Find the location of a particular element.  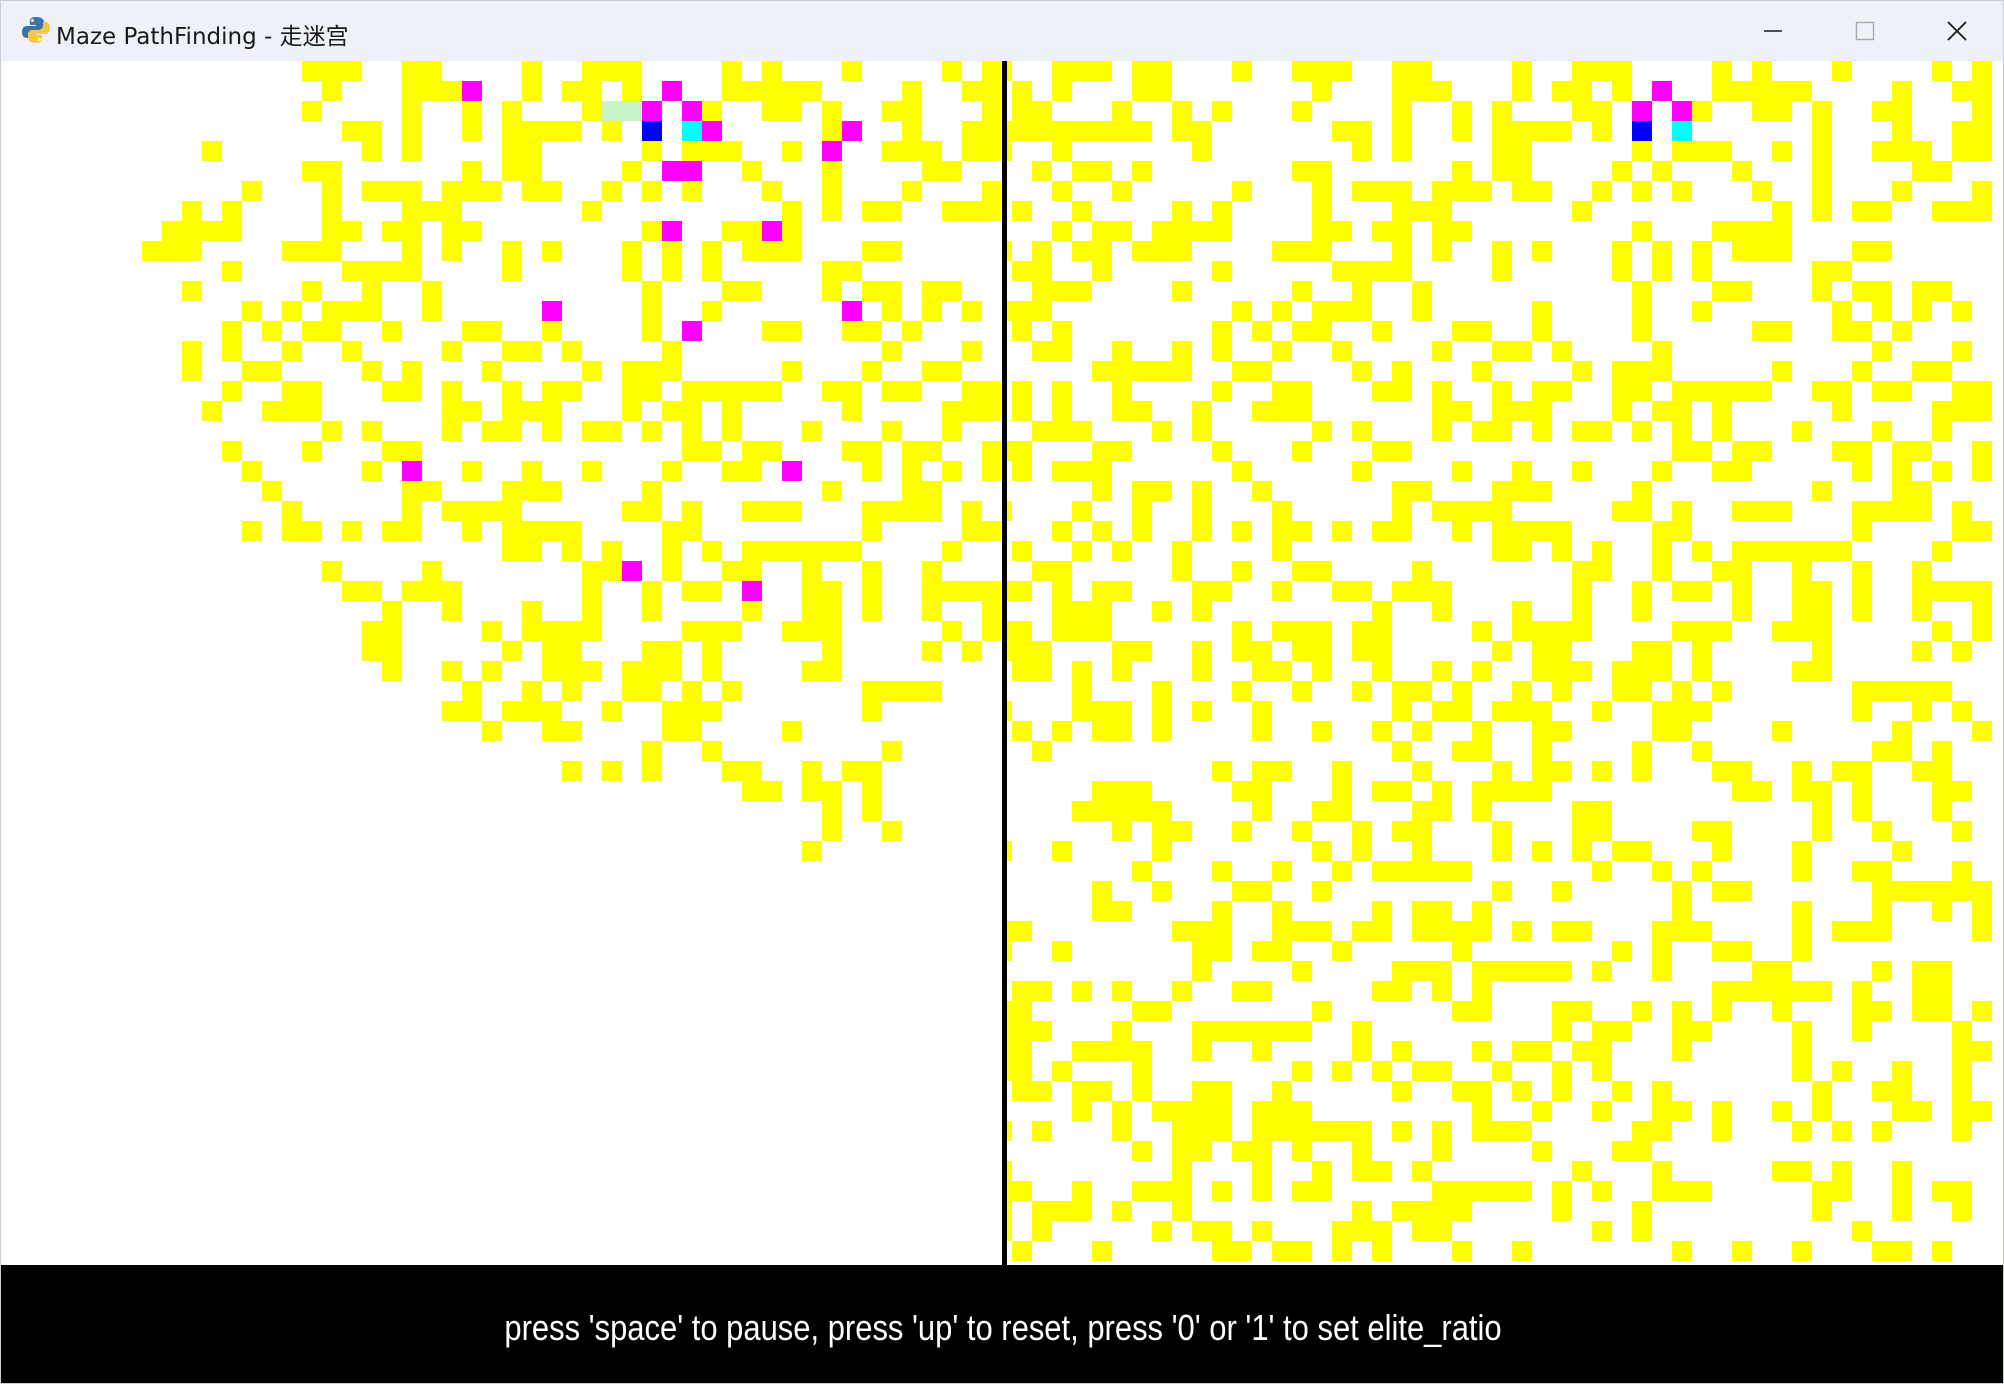

close-button is located at coordinates (1957, 31).